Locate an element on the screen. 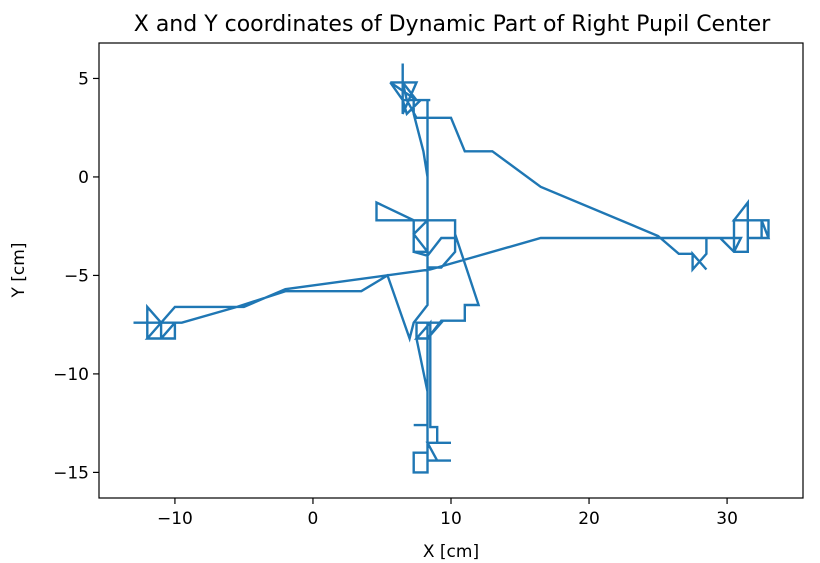  y-tick-label: 0 is located at coordinates (83, 178).